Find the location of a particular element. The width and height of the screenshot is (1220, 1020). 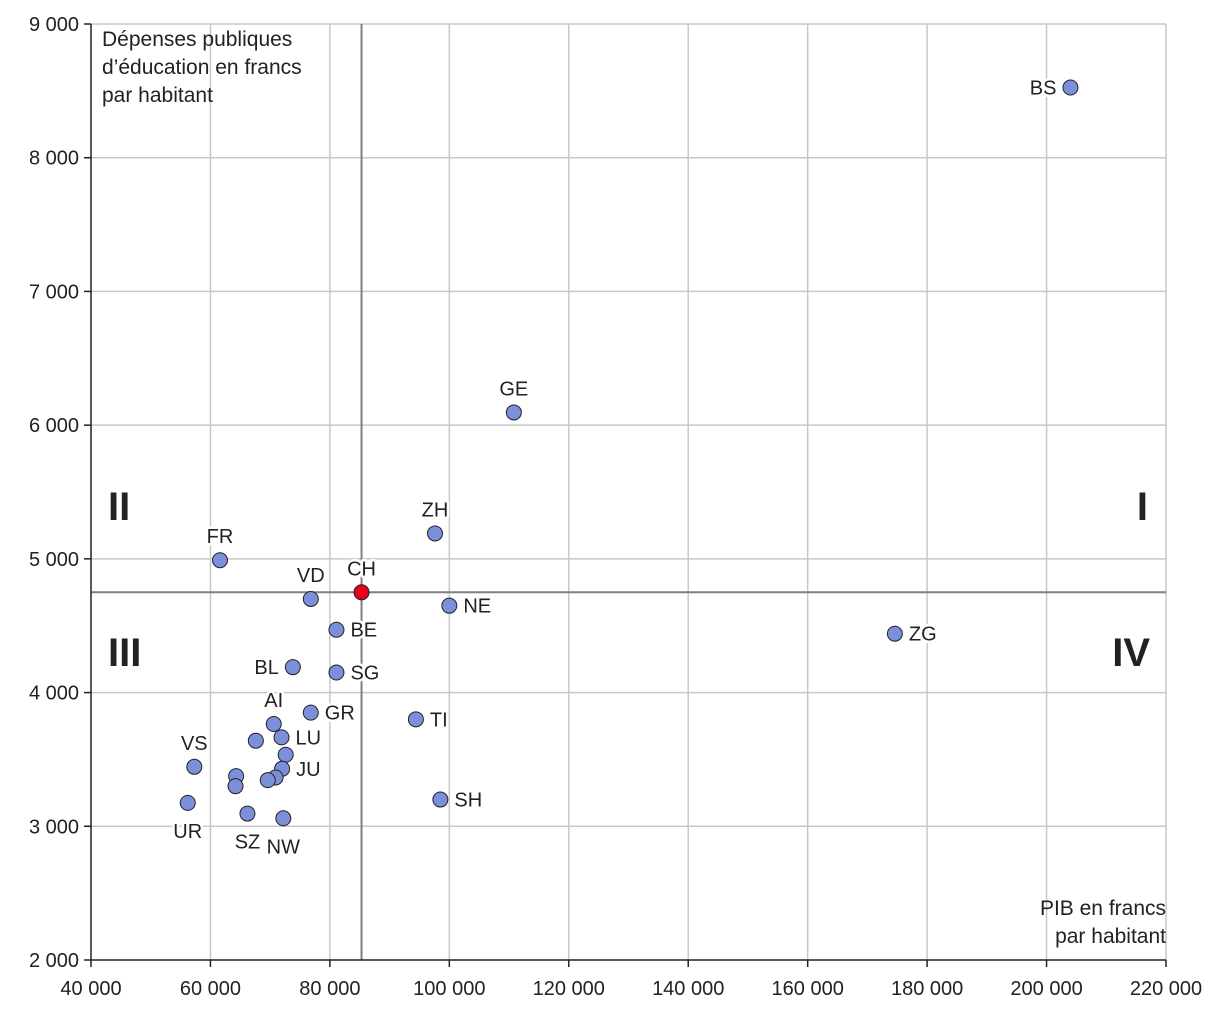

point-label-halo: UR is located at coordinates (187, 832).